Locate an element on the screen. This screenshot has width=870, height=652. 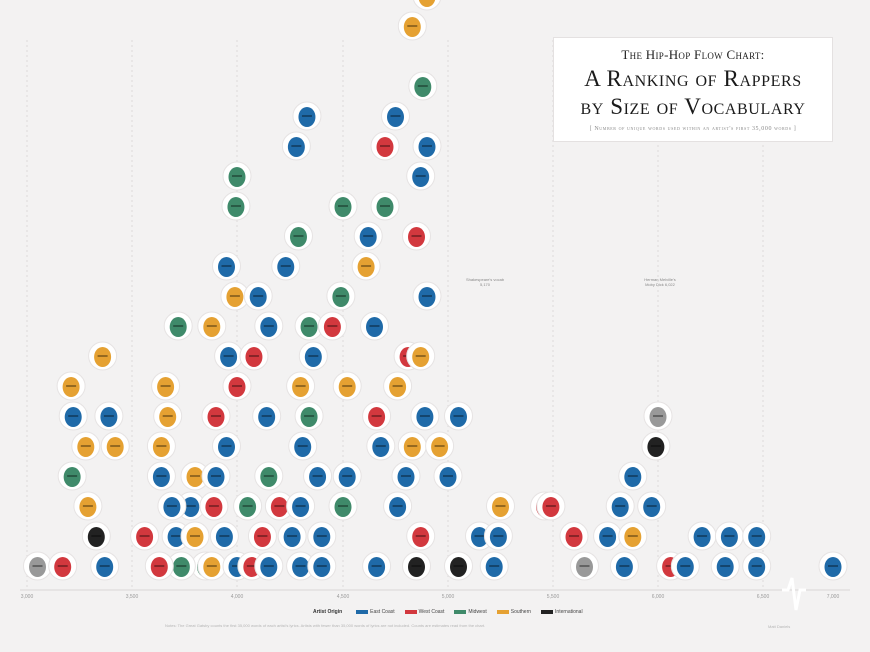
legend-label: East Coast is located at coordinates (382, 612).